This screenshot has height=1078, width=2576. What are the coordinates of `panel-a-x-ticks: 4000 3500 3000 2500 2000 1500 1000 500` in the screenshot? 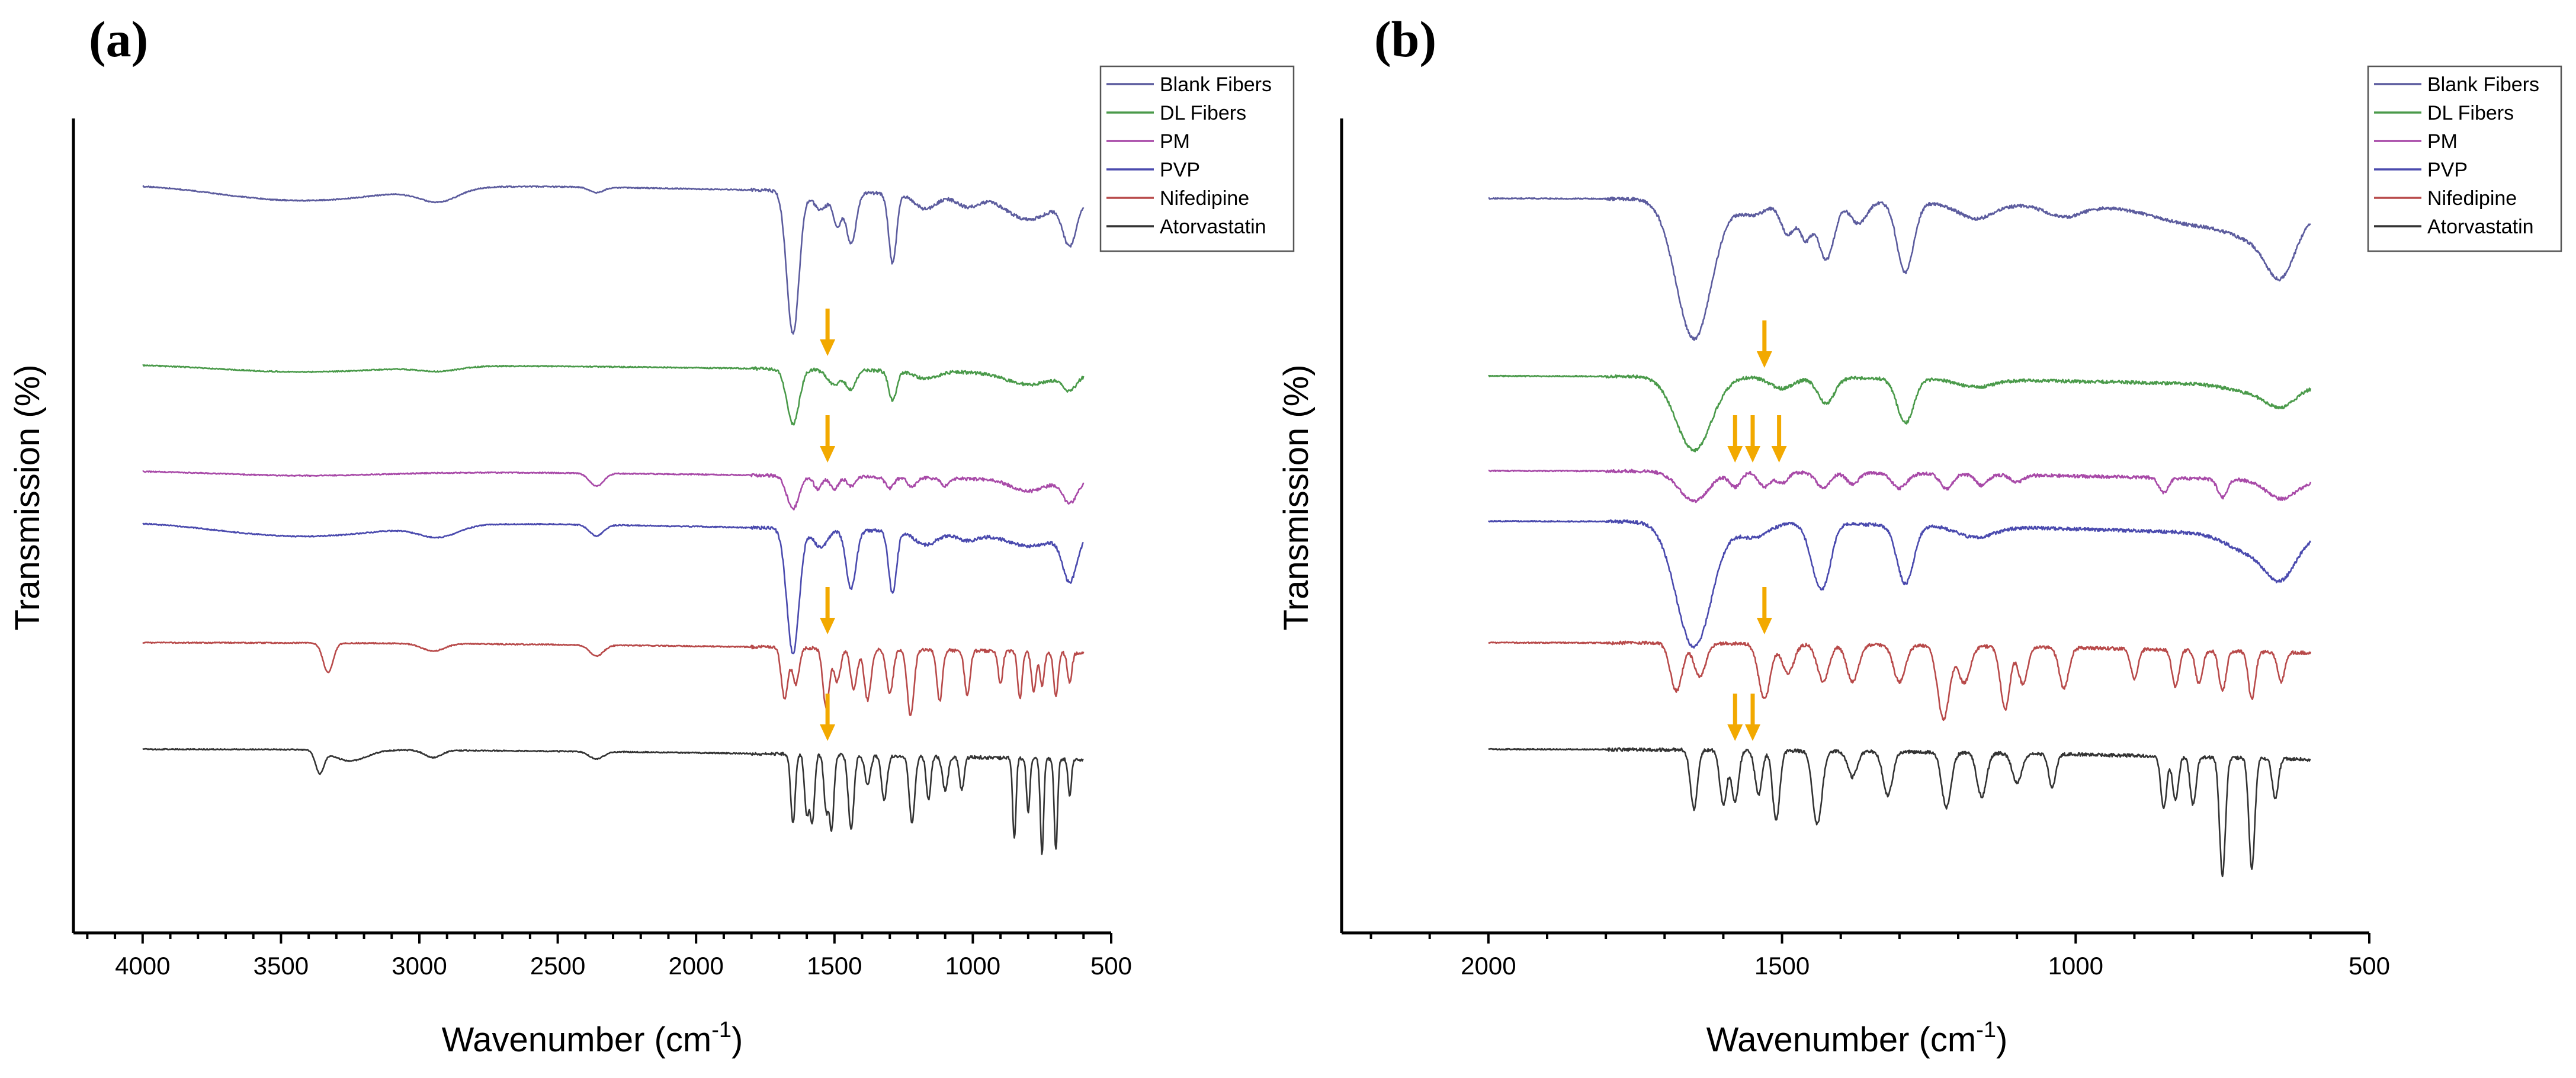 It's located at (609, 956).